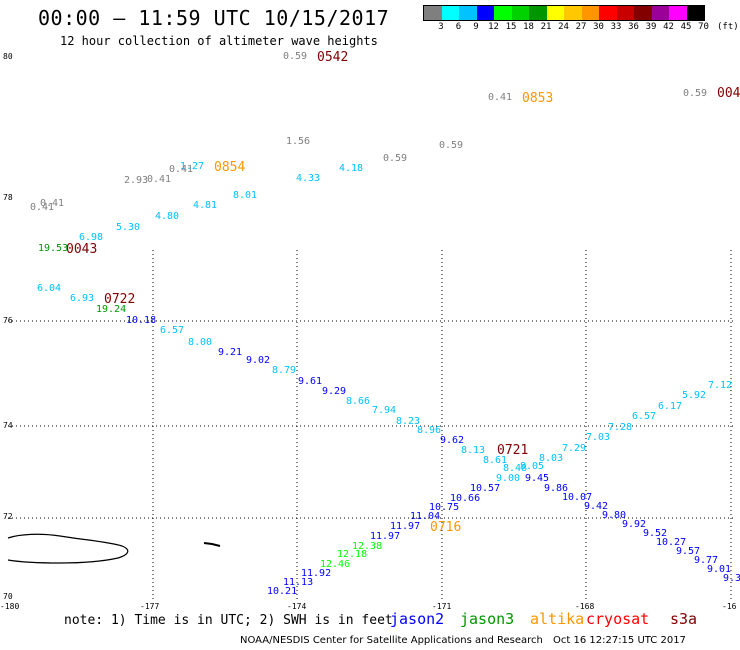 The image size is (740, 650). What do you see at coordinates (557, 619) in the screenshot?
I see `legend-altika: altika` at bounding box center [557, 619].